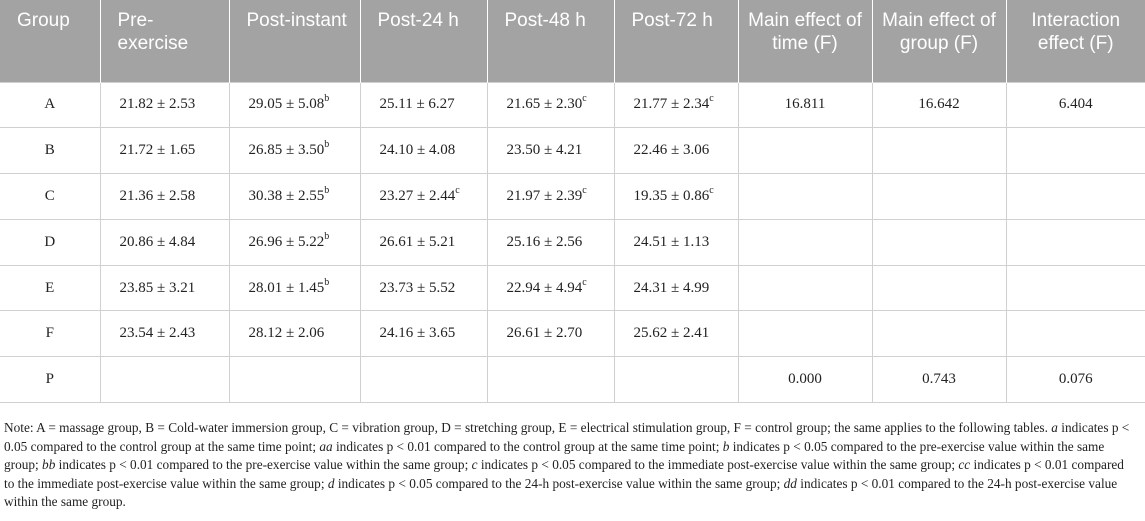 The height and width of the screenshot is (521, 1145). I want to click on cell-post-24h: 24.10 ± 4.08, so click(423, 151).